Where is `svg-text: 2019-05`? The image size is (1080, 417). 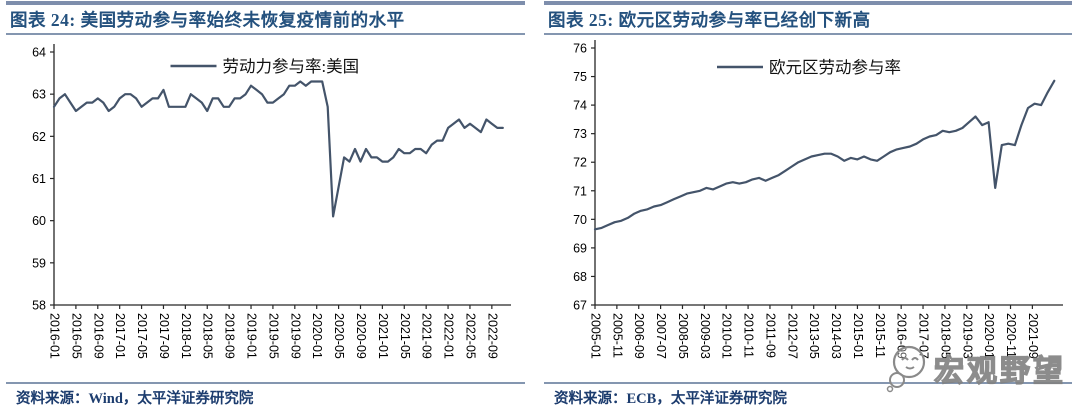
svg-text: 2019-05 is located at coordinates (273, 336).